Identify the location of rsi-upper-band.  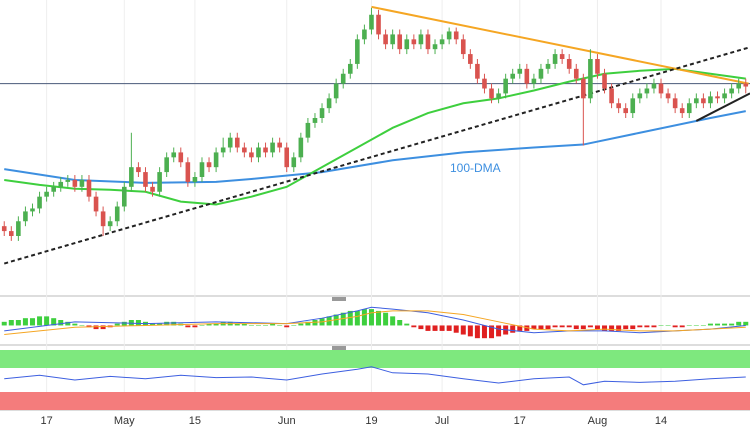
(375, 359).